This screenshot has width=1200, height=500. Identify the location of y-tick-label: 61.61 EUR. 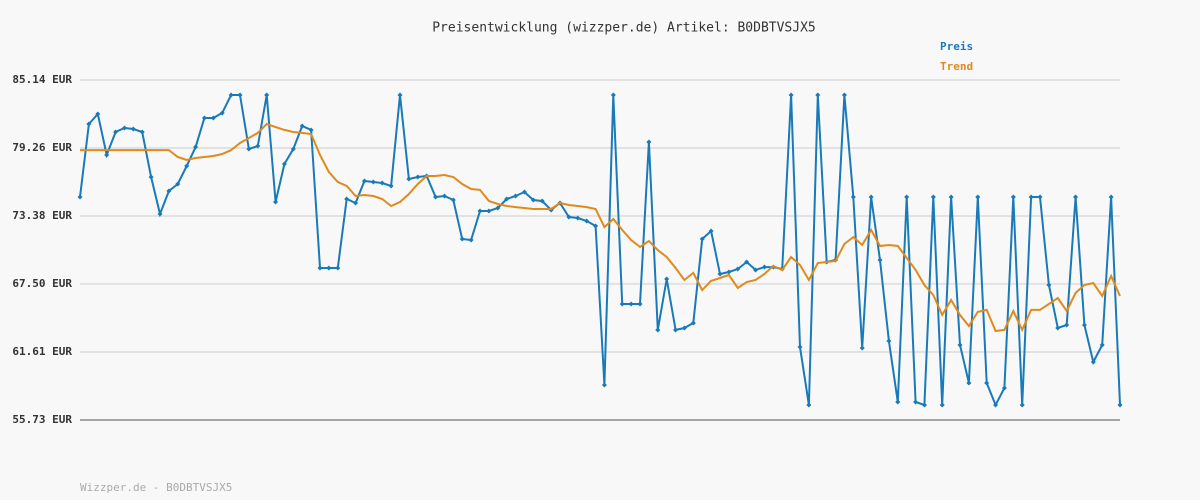
(42, 351).